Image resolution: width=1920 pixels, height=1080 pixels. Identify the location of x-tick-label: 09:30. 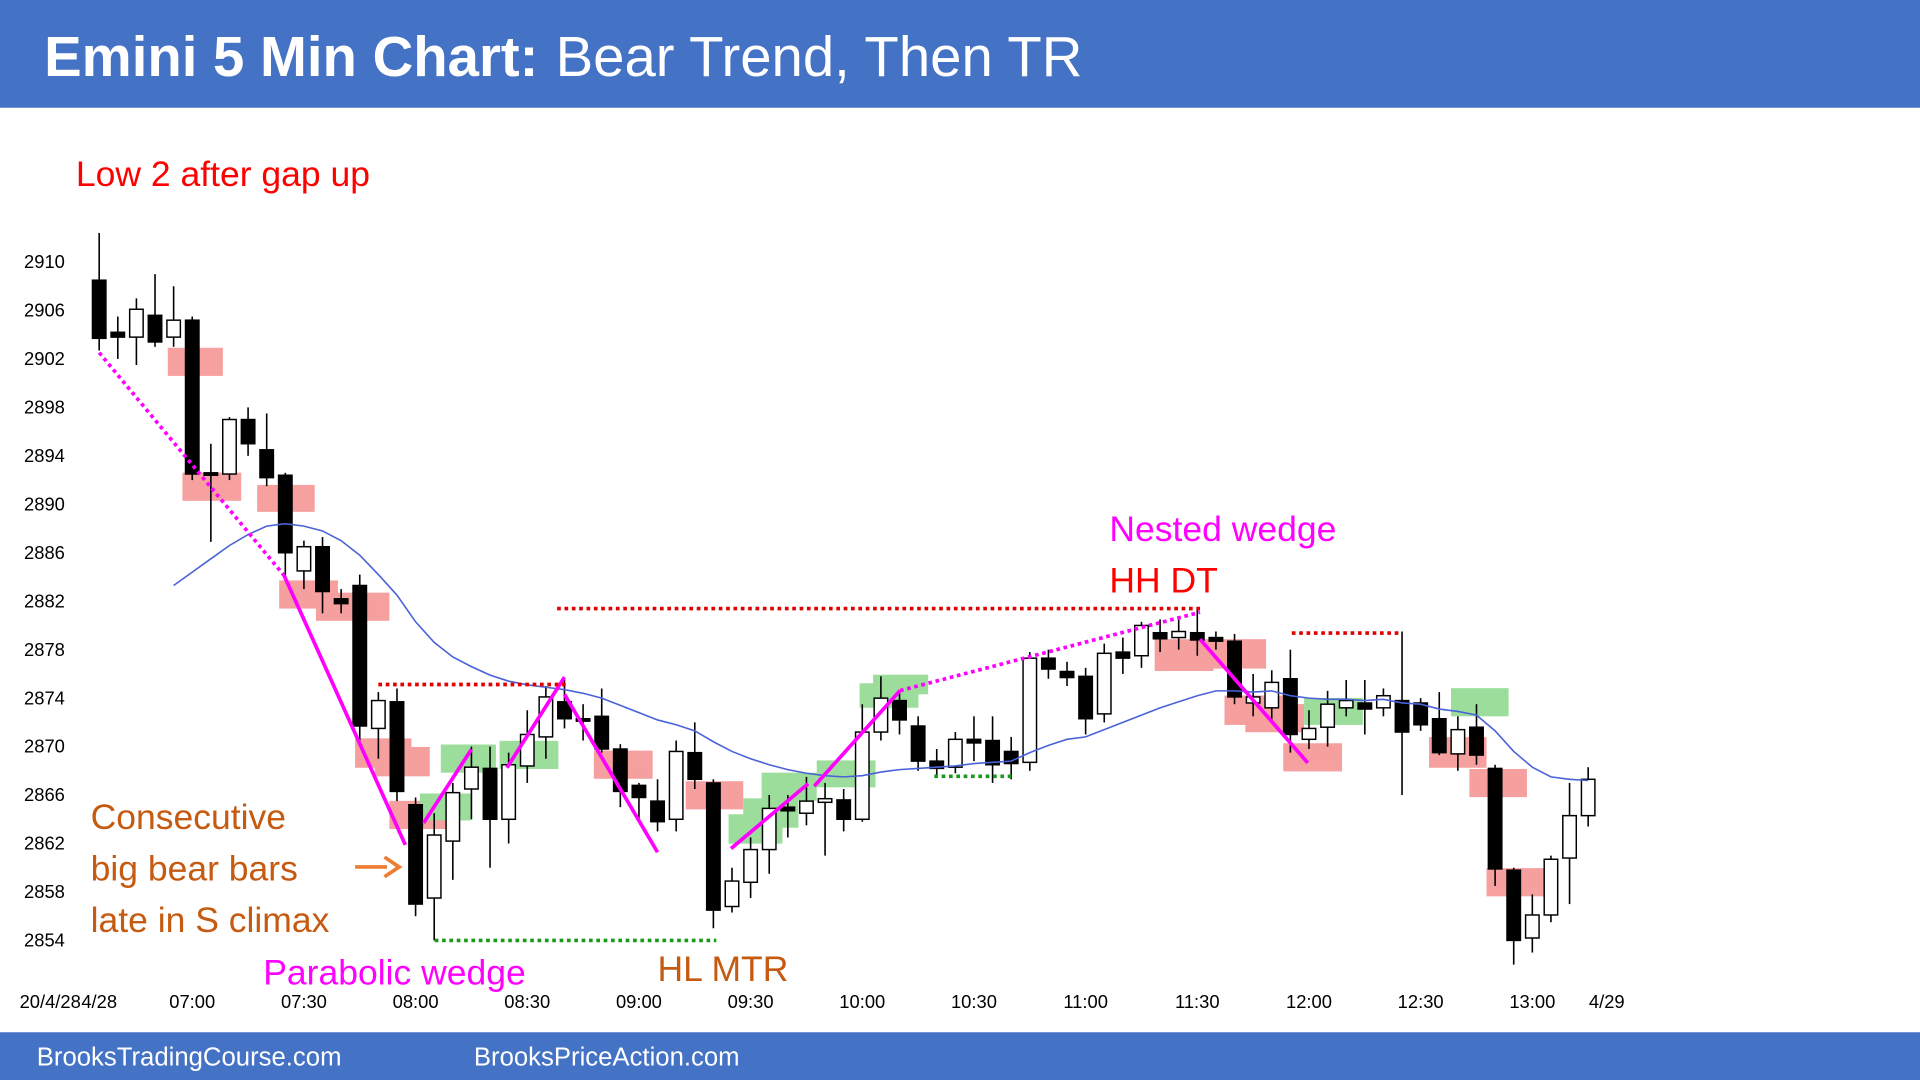
(751, 1001).